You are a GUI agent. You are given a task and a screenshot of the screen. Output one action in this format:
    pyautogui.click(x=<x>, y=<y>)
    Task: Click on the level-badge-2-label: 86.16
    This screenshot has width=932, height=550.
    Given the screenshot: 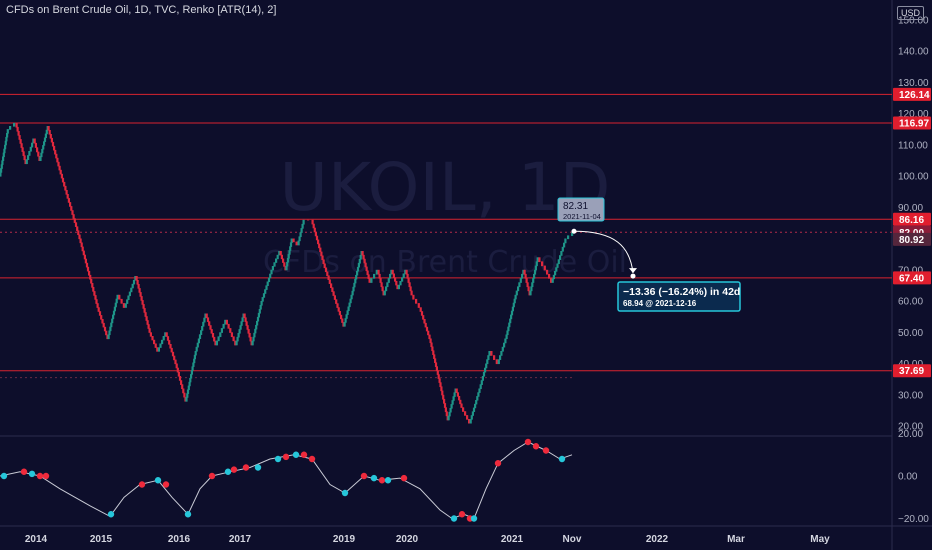 What is the action you would take?
    pyautogui.click(x=911, y=220)
    